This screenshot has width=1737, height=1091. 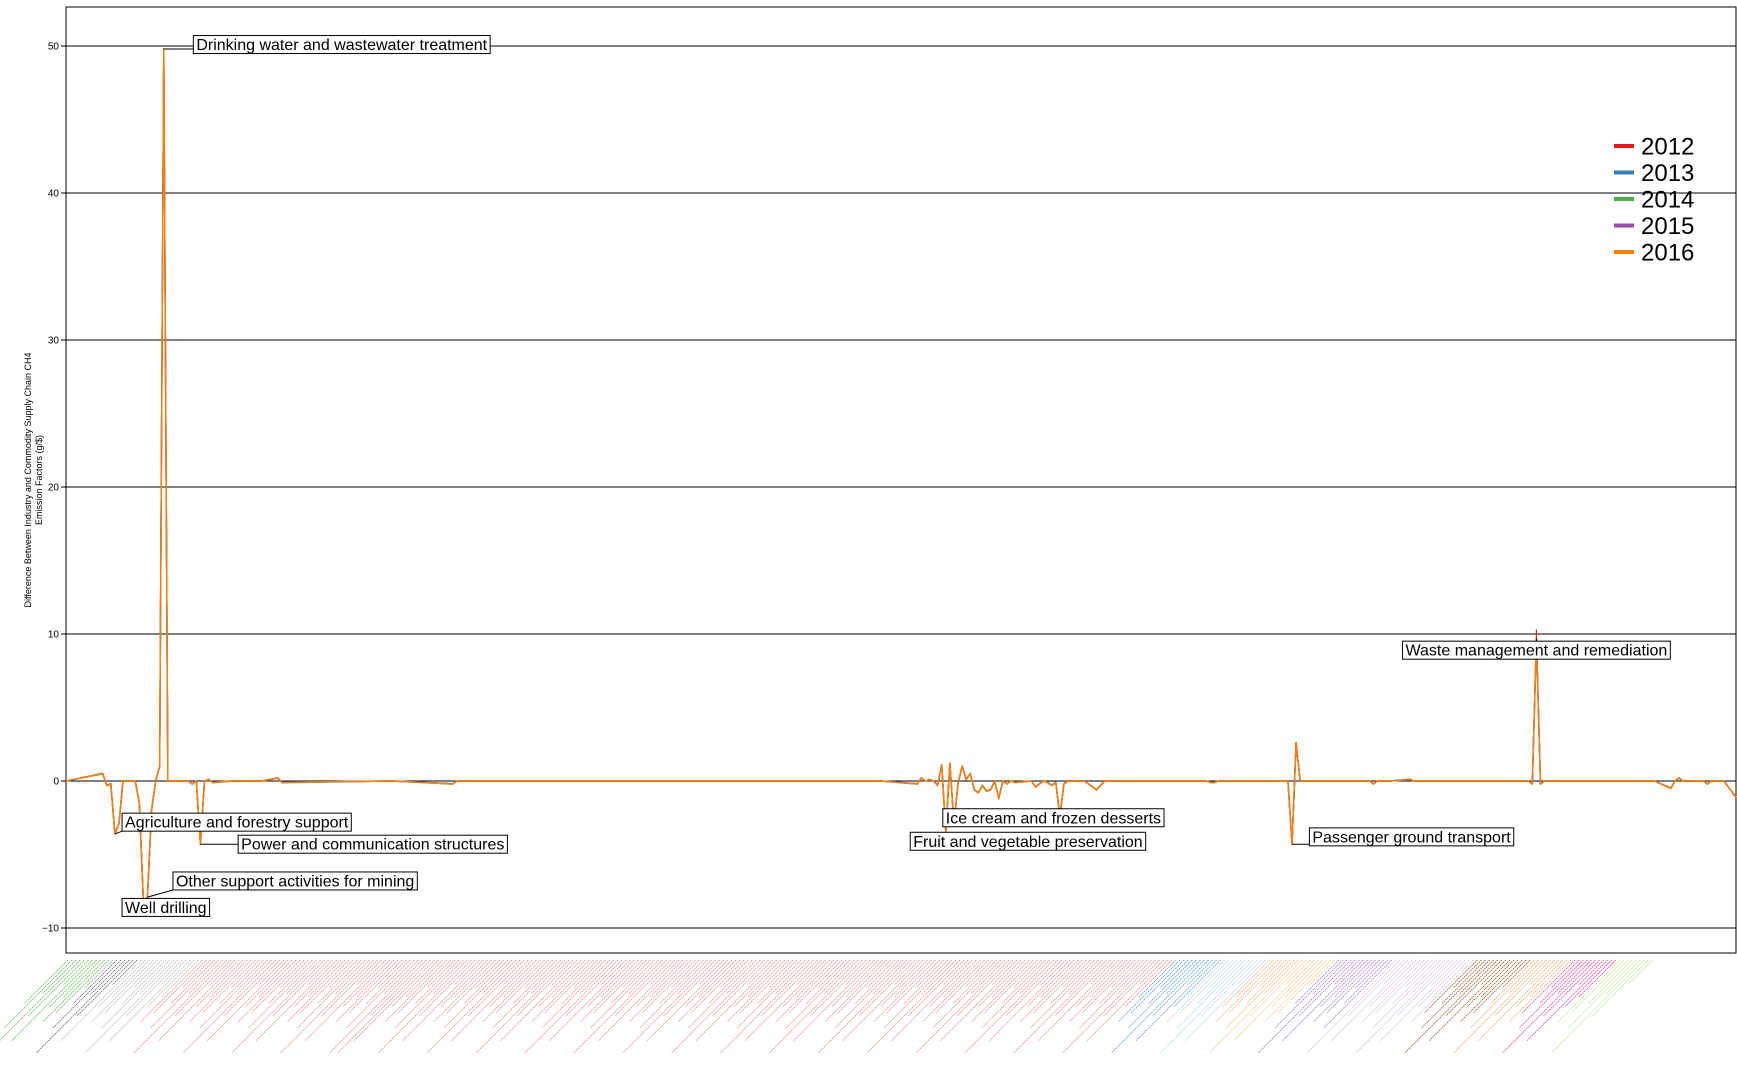 I want to click on annotation: Waste management and remediation, so click(x=1536, y=649).